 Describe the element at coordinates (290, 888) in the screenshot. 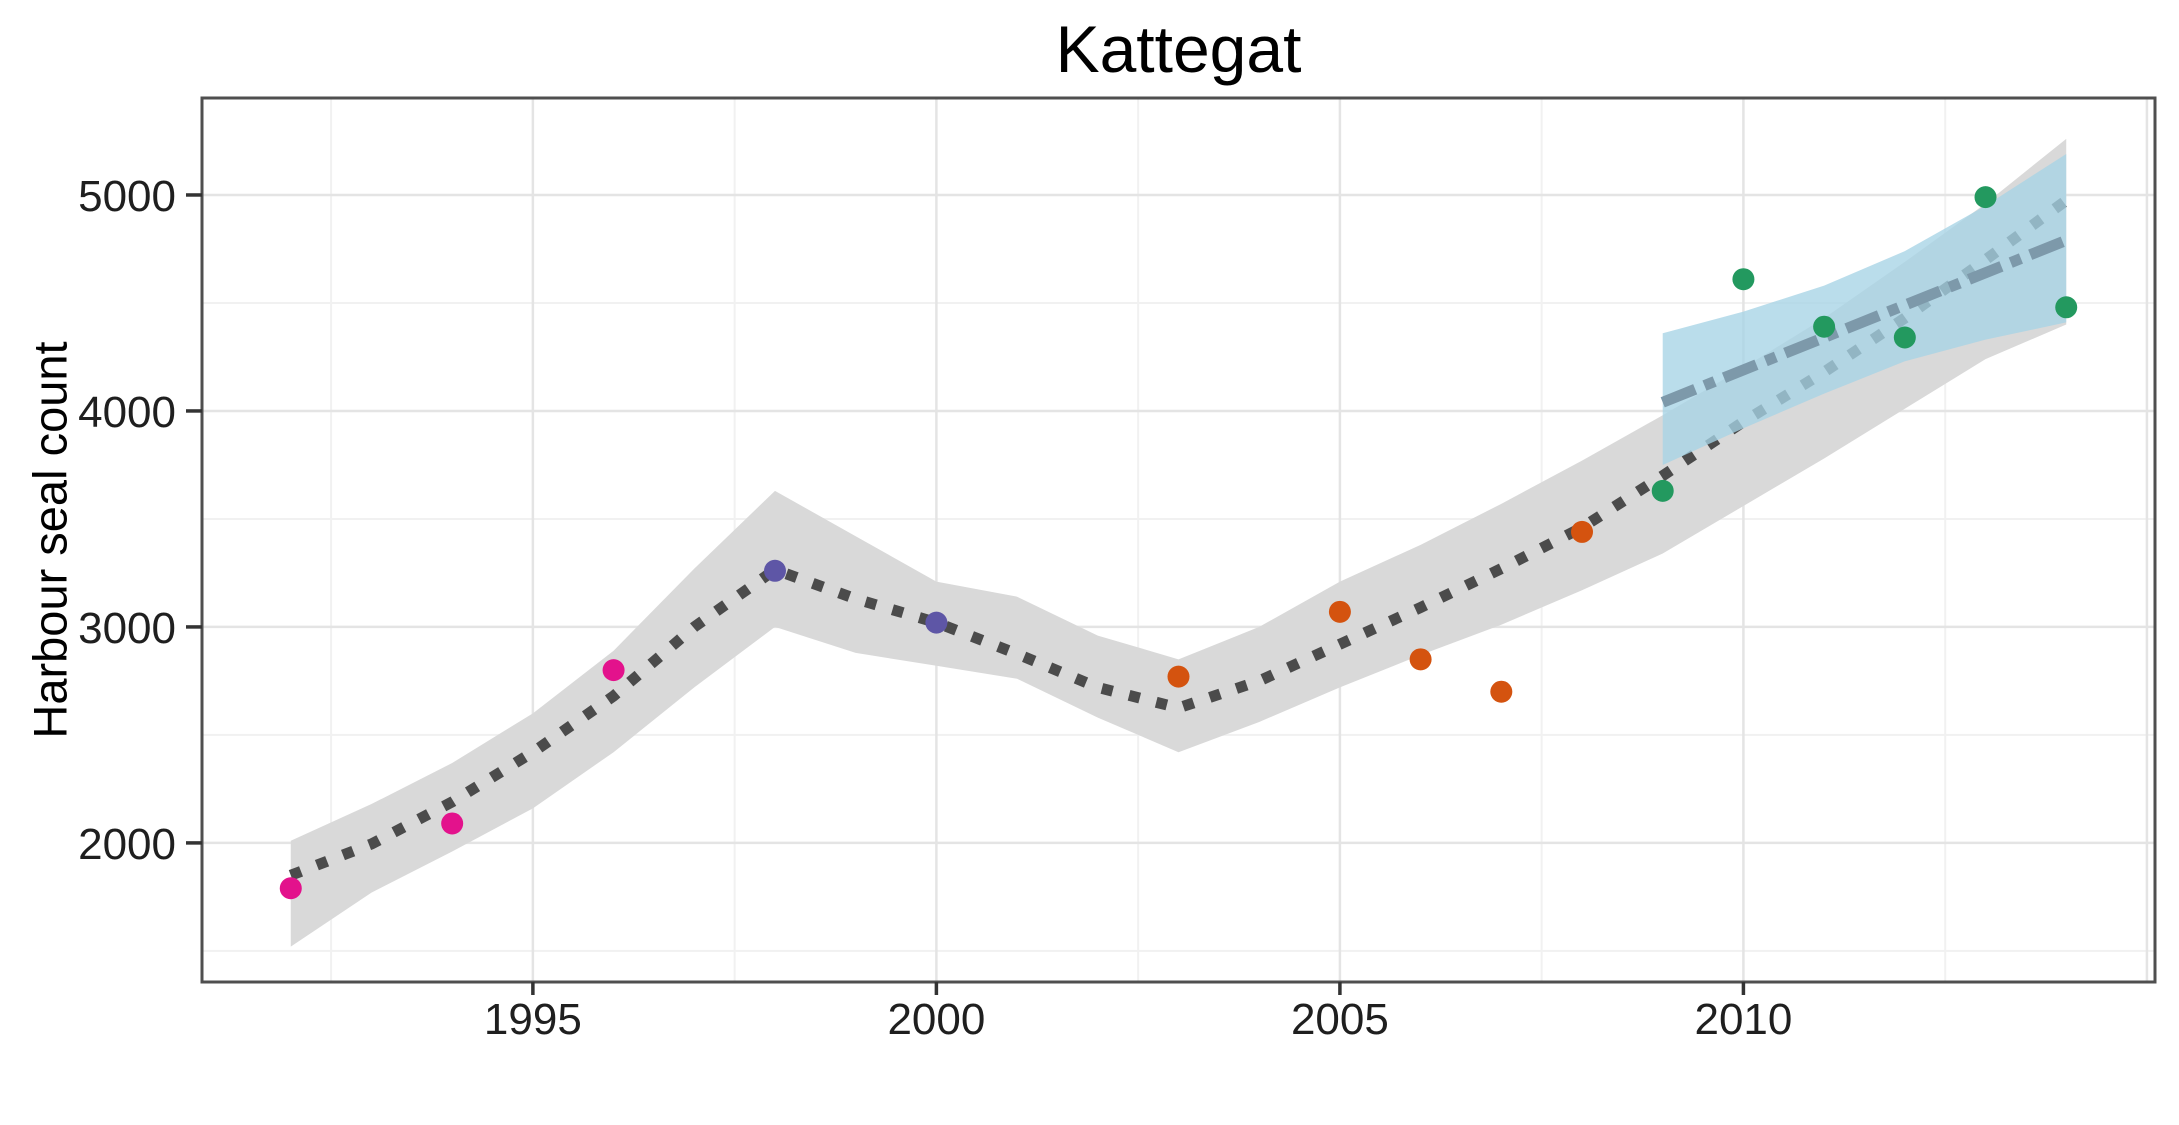

I see `data-point-1992` at that location.